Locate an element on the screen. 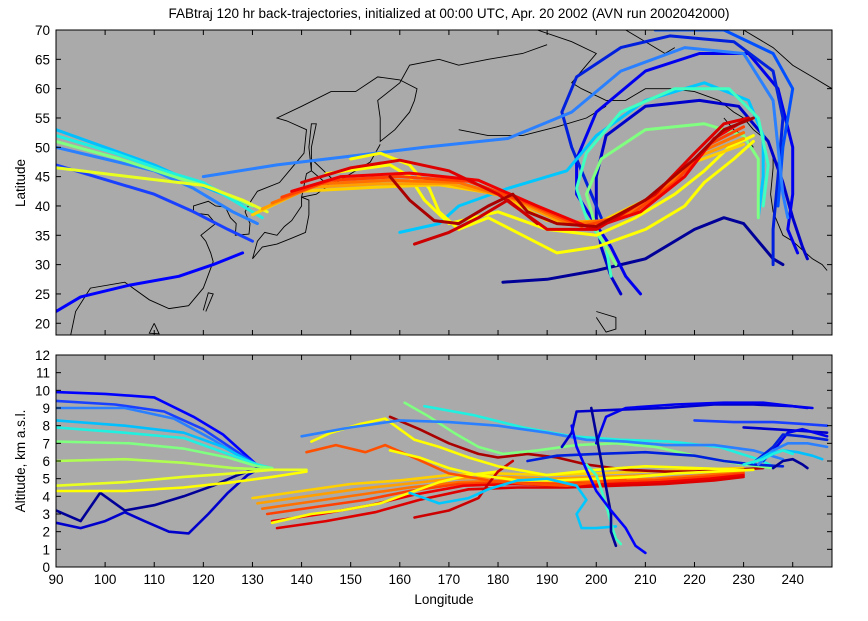 The width and height of the screenshot is (868, 621). altitude-axis-label: Altitude, km a.s.l. is located at coordinates (20, 461).